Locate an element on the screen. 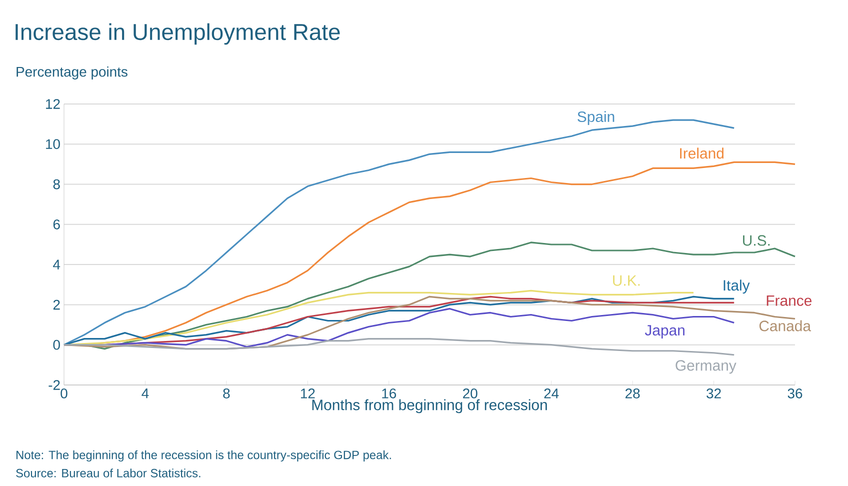 The width and height of the screenshot is (848, 486). y-tick-label: 2 is located at coordinates (56, 305).